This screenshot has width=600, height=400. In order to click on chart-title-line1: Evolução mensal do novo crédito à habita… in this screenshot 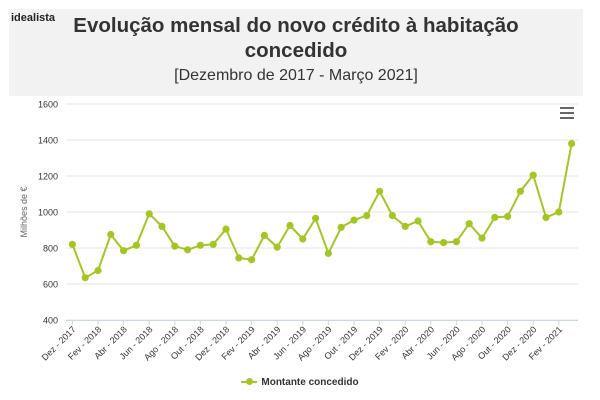, I will do `click(296, 25)`.